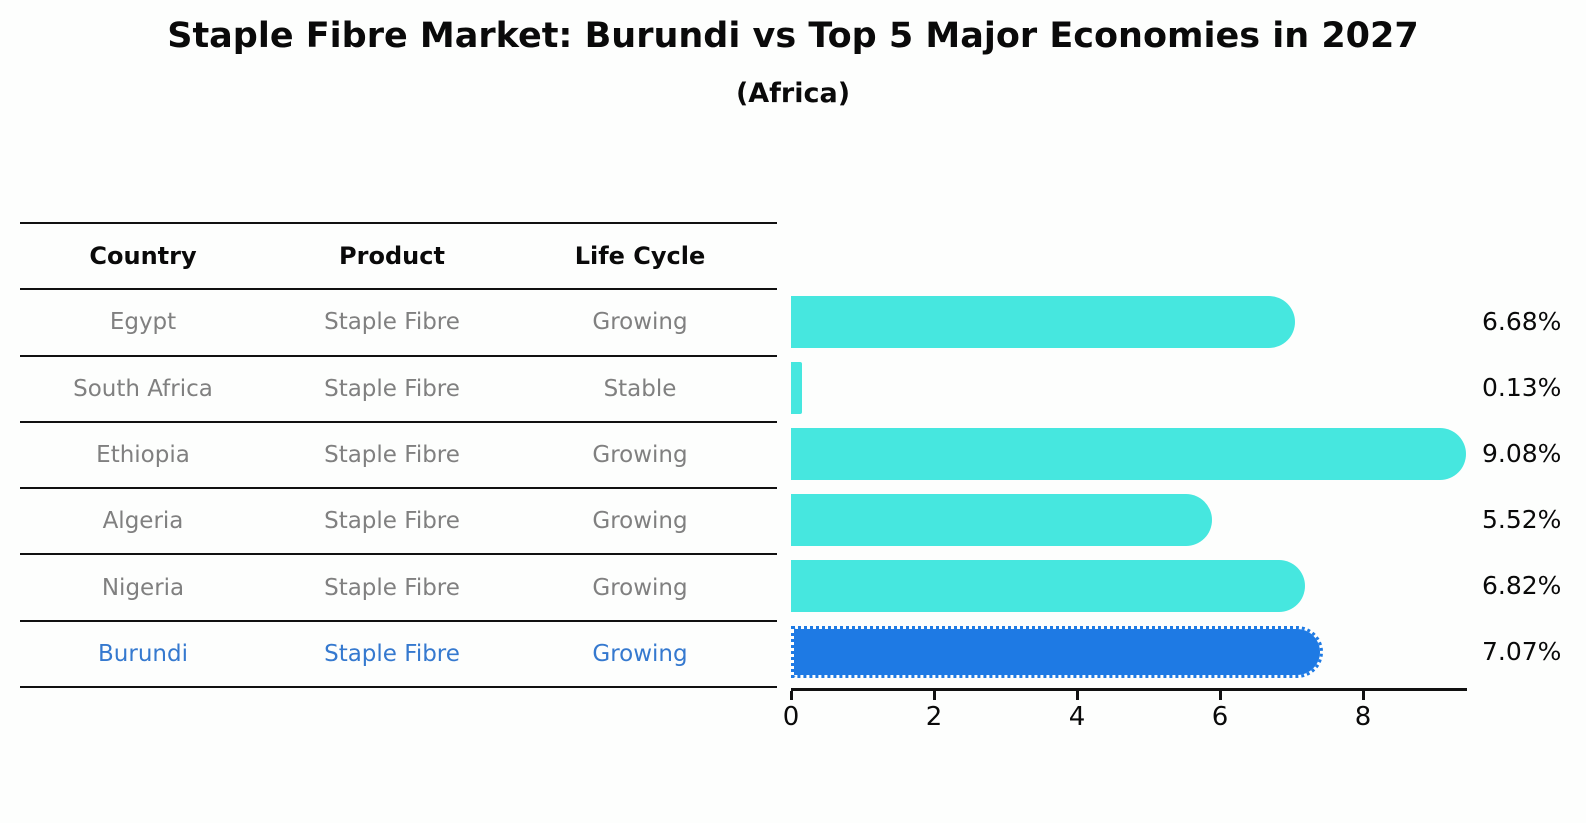  What do you see at coordinates (1129, 454) in the screenshot?
I see `bar-ethiopia` at bounding box center [1129, 454].